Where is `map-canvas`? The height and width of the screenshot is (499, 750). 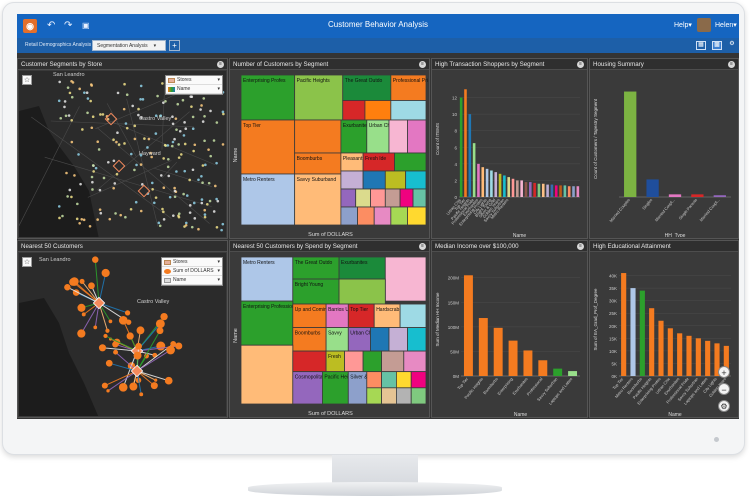
map-canvas is located at coordinates (122, 154).